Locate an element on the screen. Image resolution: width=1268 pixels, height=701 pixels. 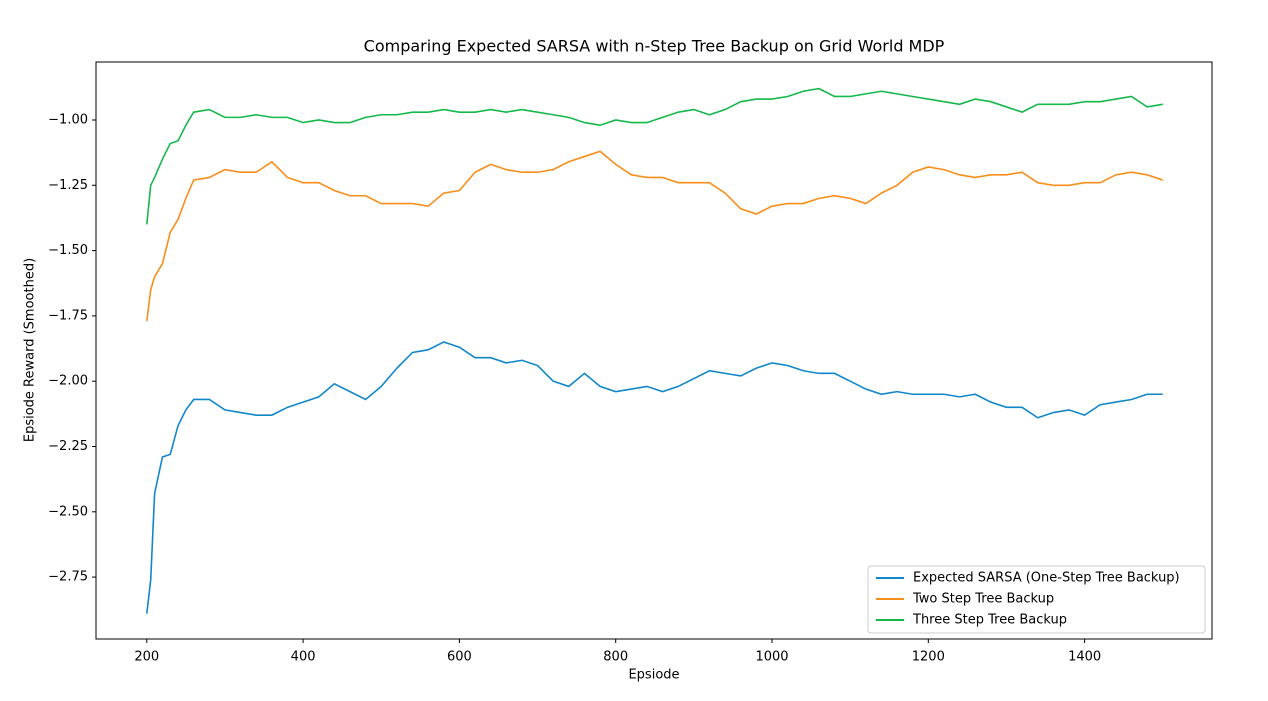
x-tick-label: 1000 is located at coordinates (771, 657).